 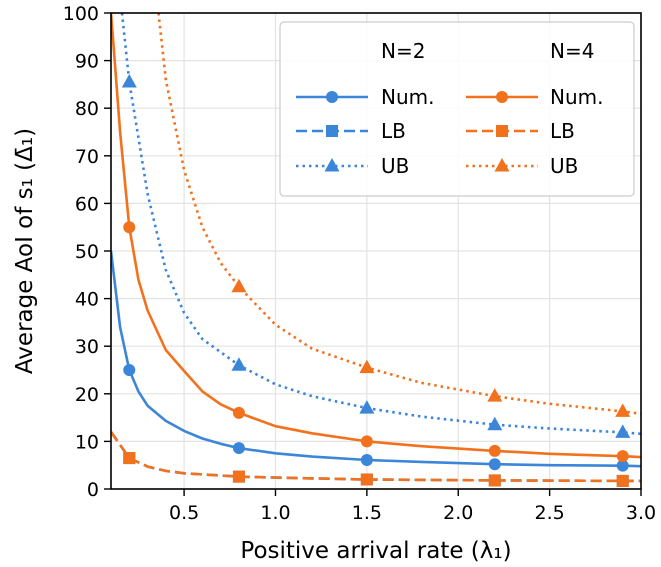 What do you see at coordinates (562, 131) in the screenshot?
I see `legend-label-n-4-lb: LB` at bounding box center [562, 131].